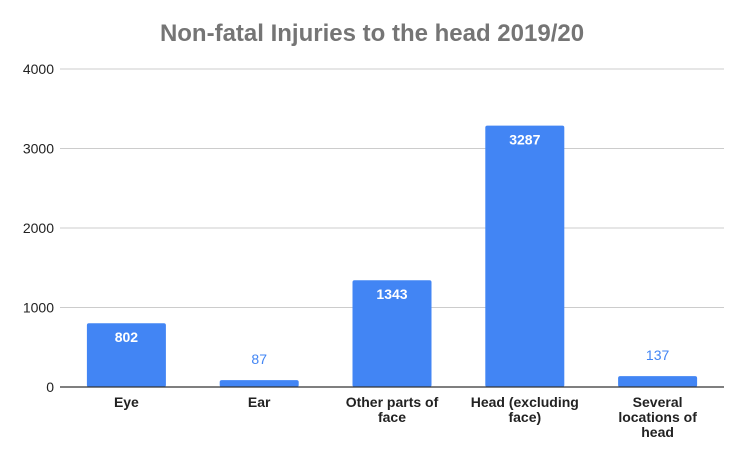  What do you see at coordinates (259, 359) in the screenshot?
I see `data-label: 87` at bounding box center [259, 359].